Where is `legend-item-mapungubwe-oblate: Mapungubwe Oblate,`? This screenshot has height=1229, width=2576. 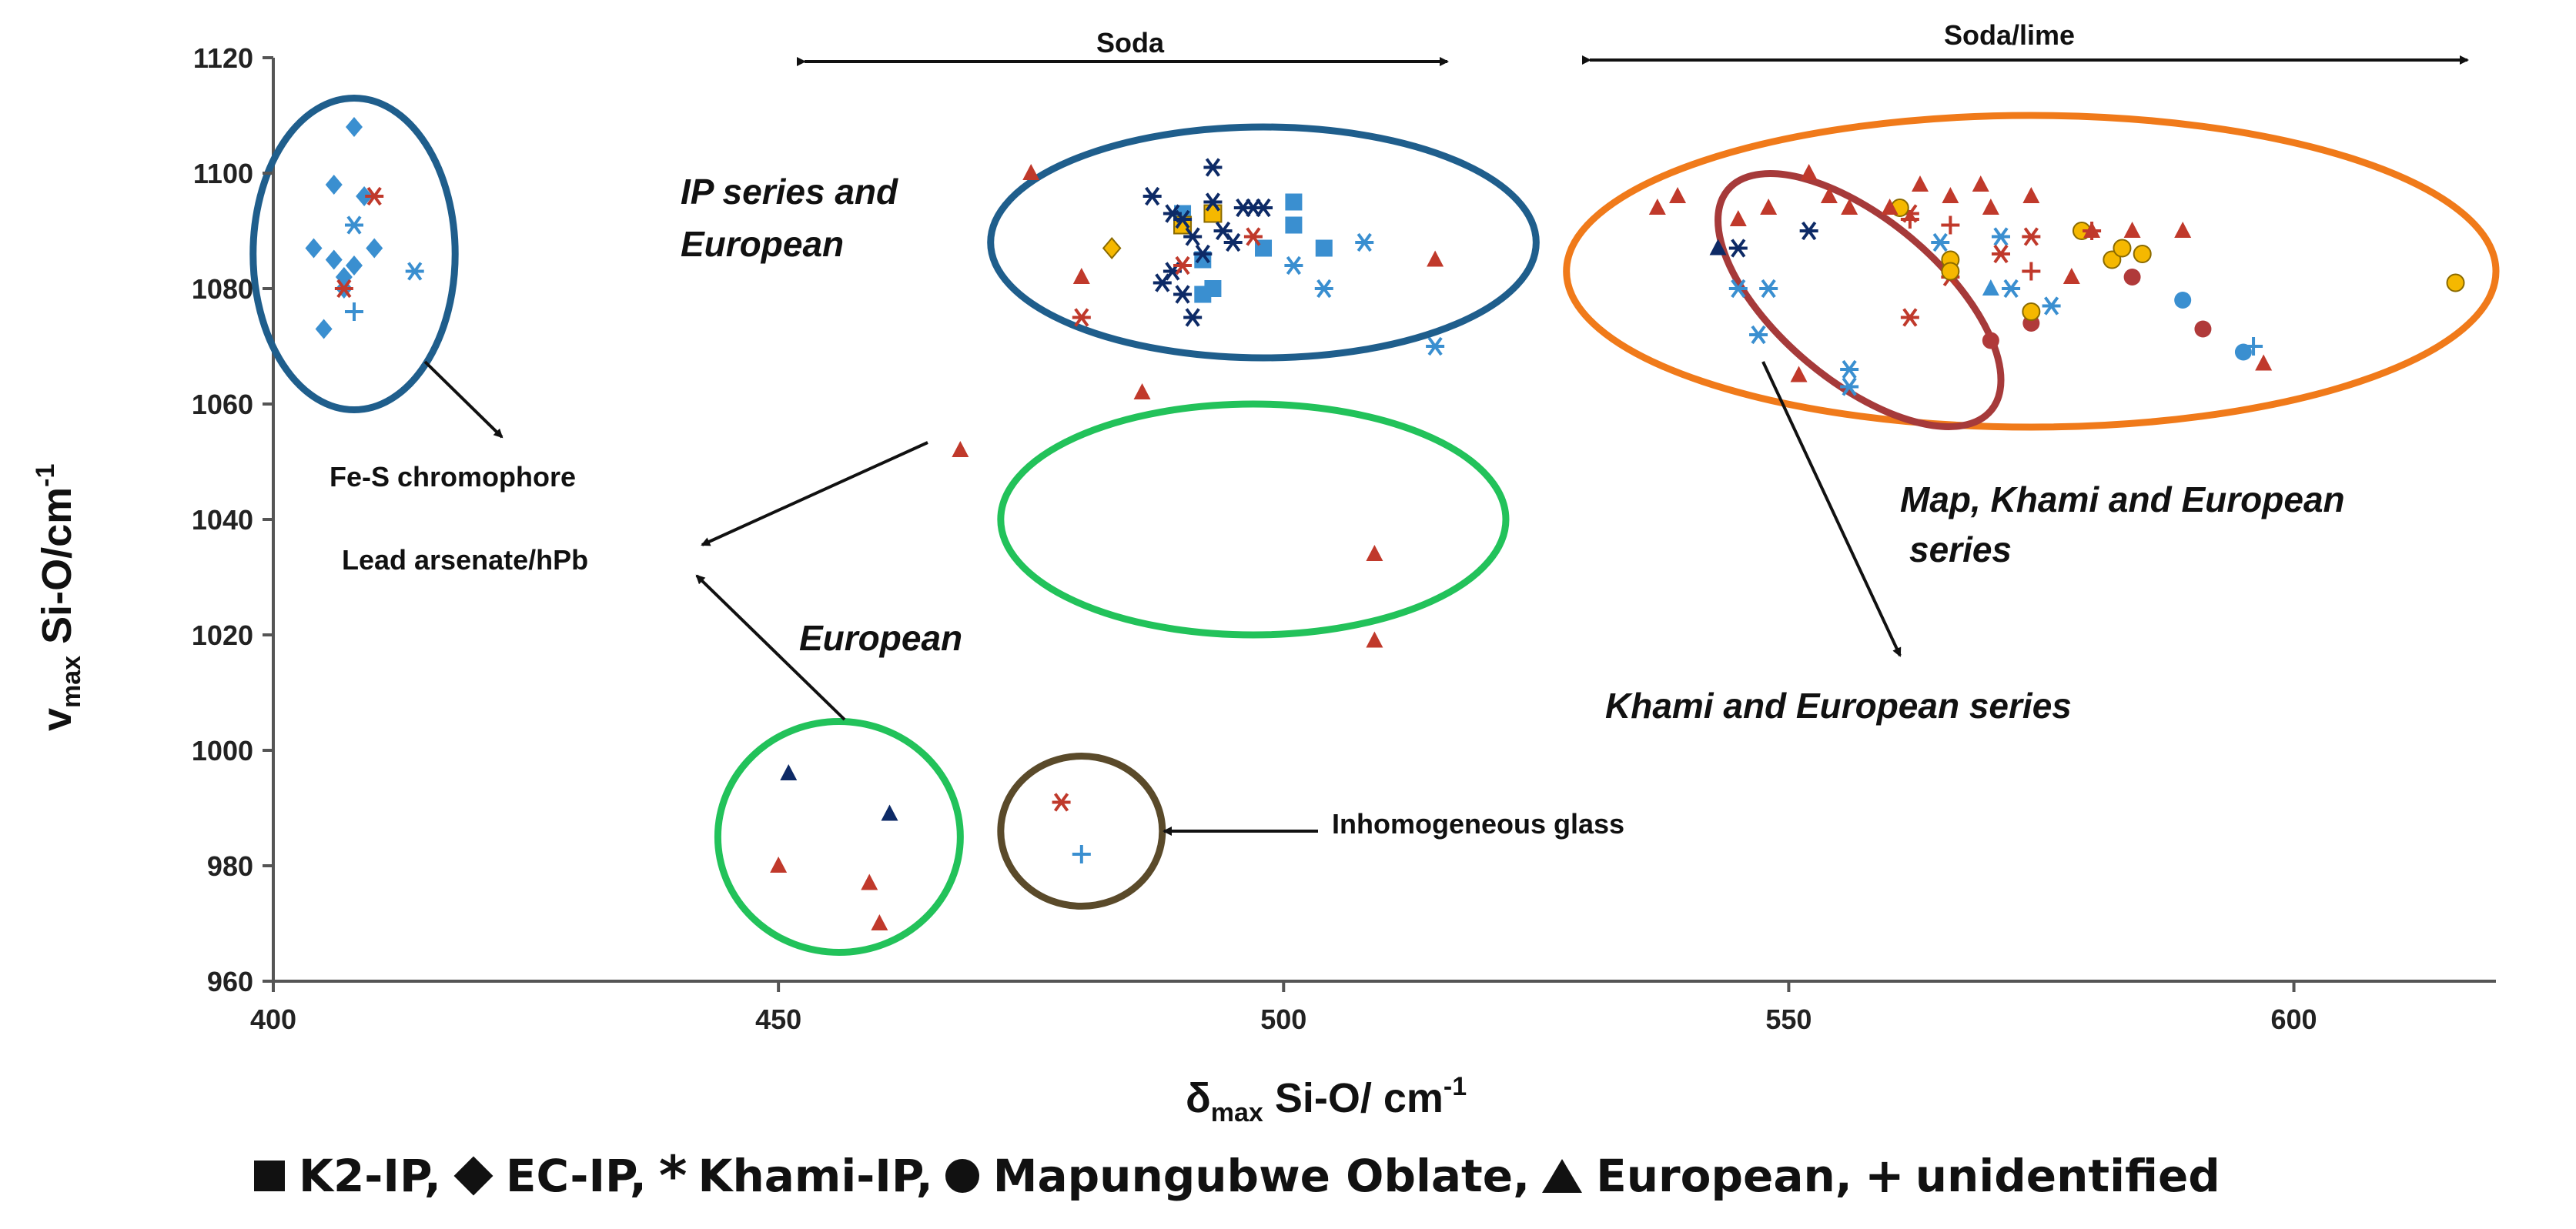 legend-item-mapungubwe-oblate: Mapungubwe Oblate, is located at coordinates (1243, 1176).